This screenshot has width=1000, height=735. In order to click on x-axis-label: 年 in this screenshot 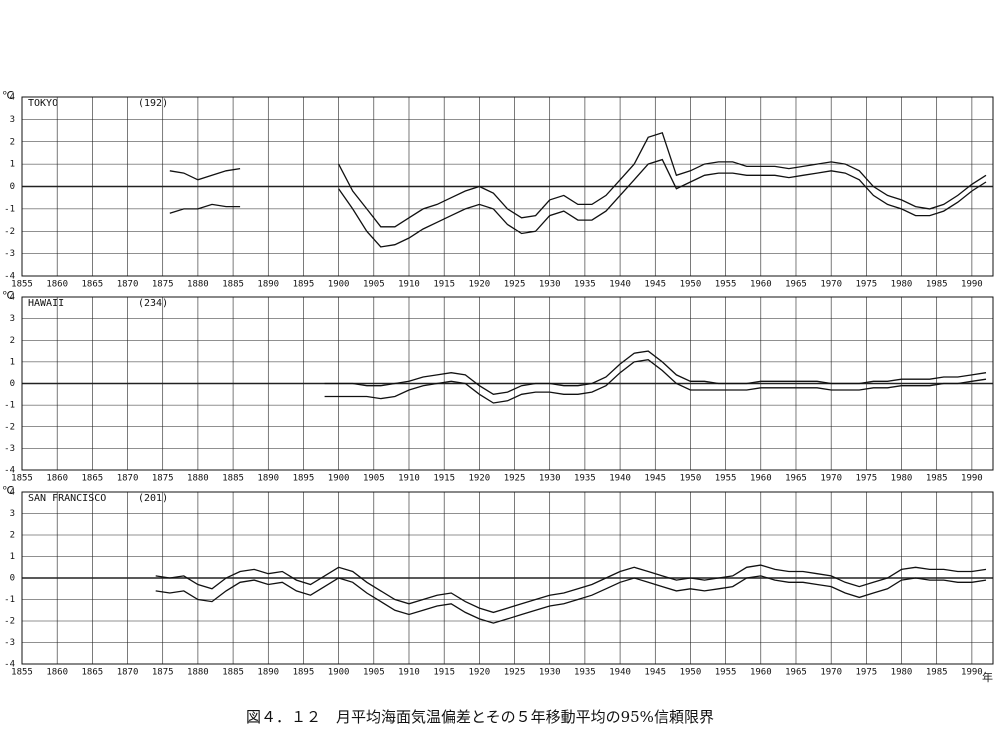, I will do `click(987, 677)`.